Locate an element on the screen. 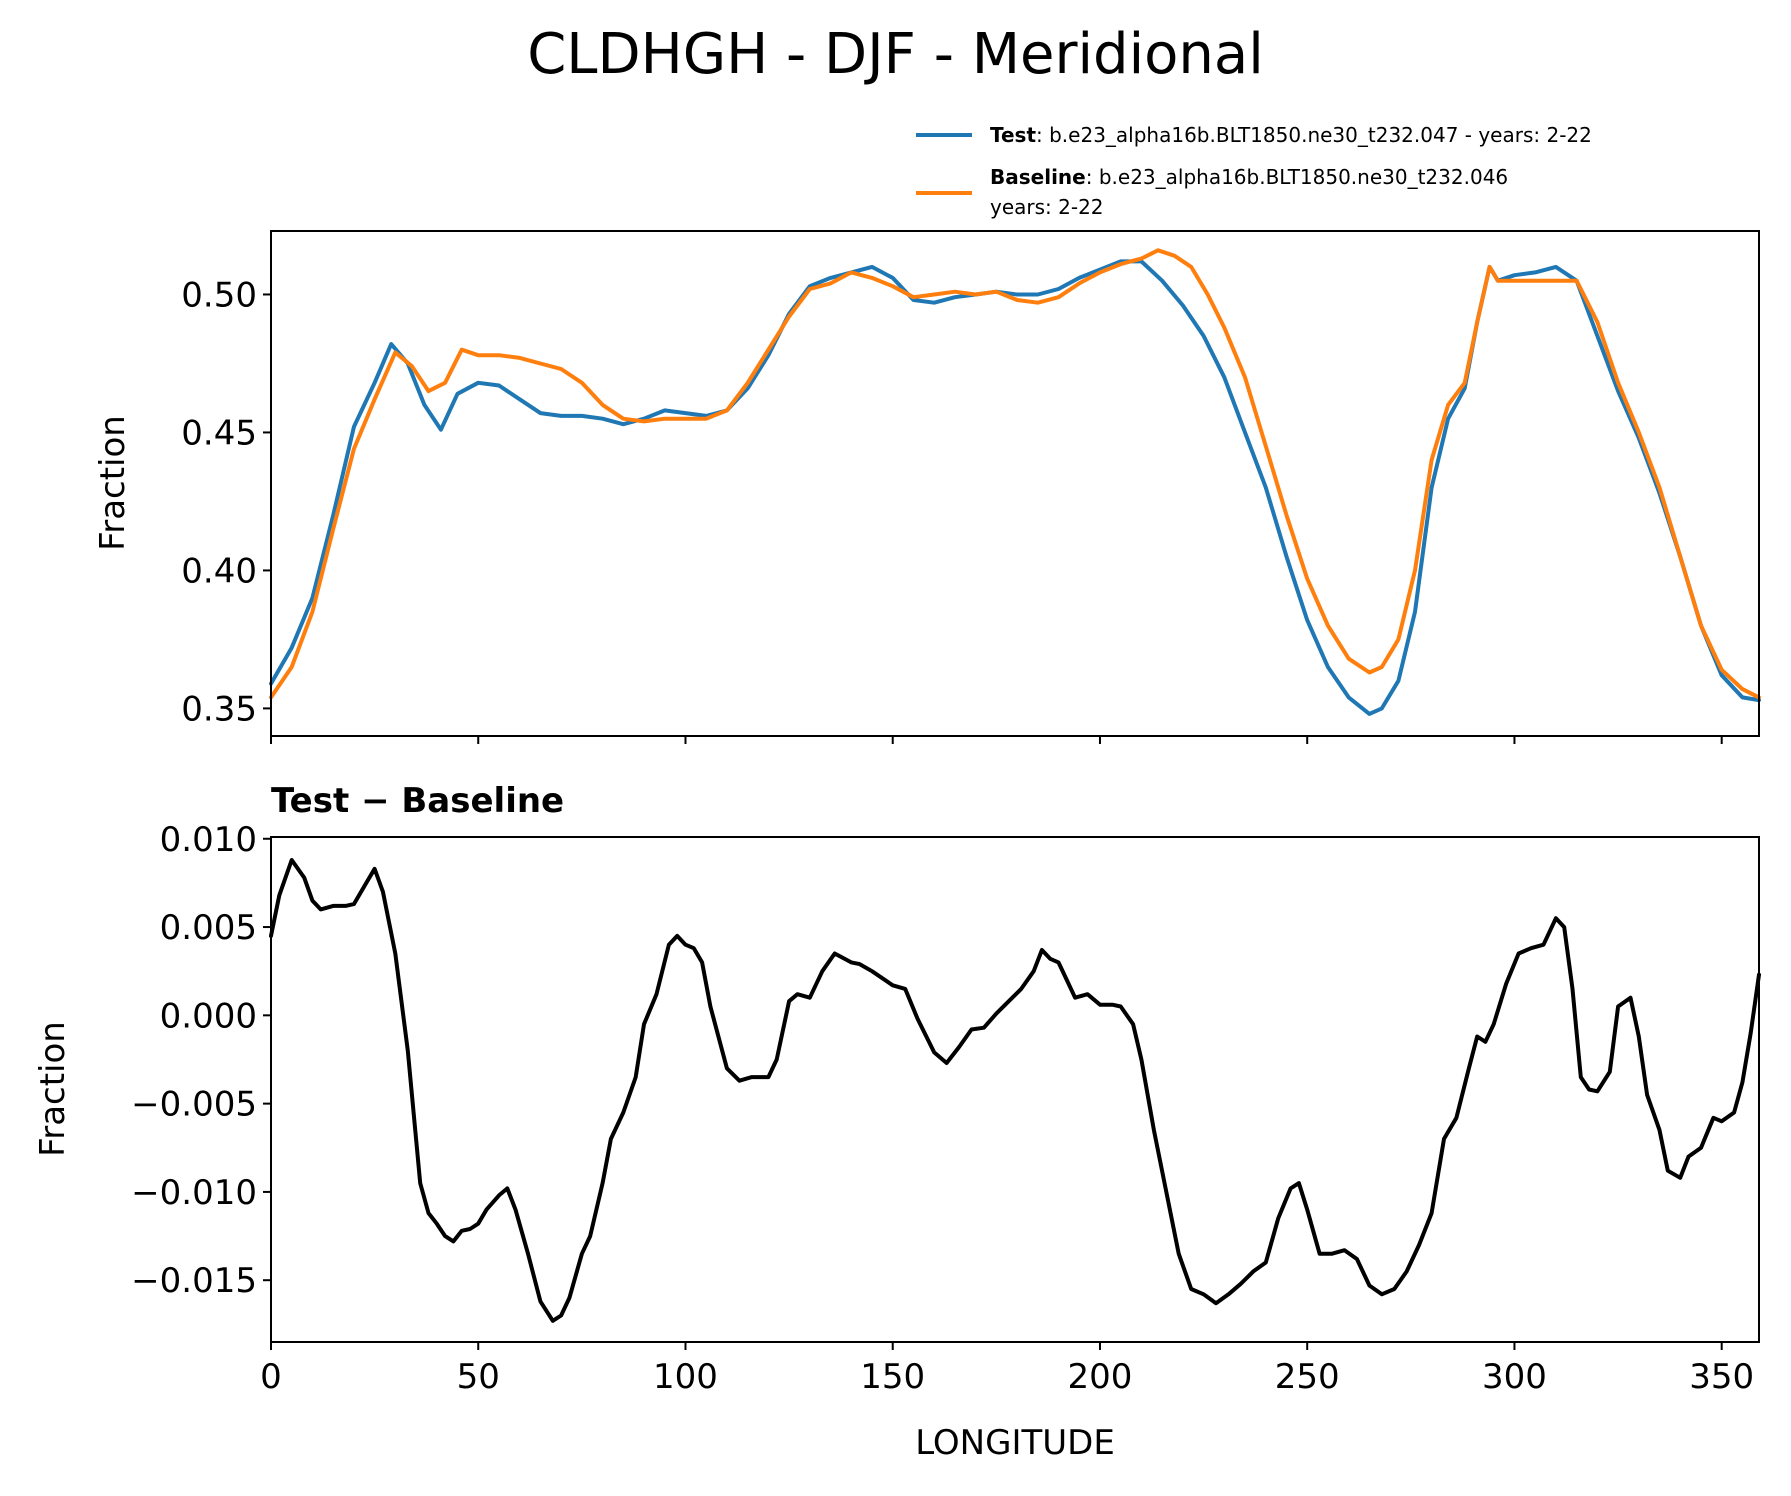 Image resolution: width=1791 pixels, height=1496 pixels. bottom-xtick-label: 200 is located at coordinates (1100, 1377).